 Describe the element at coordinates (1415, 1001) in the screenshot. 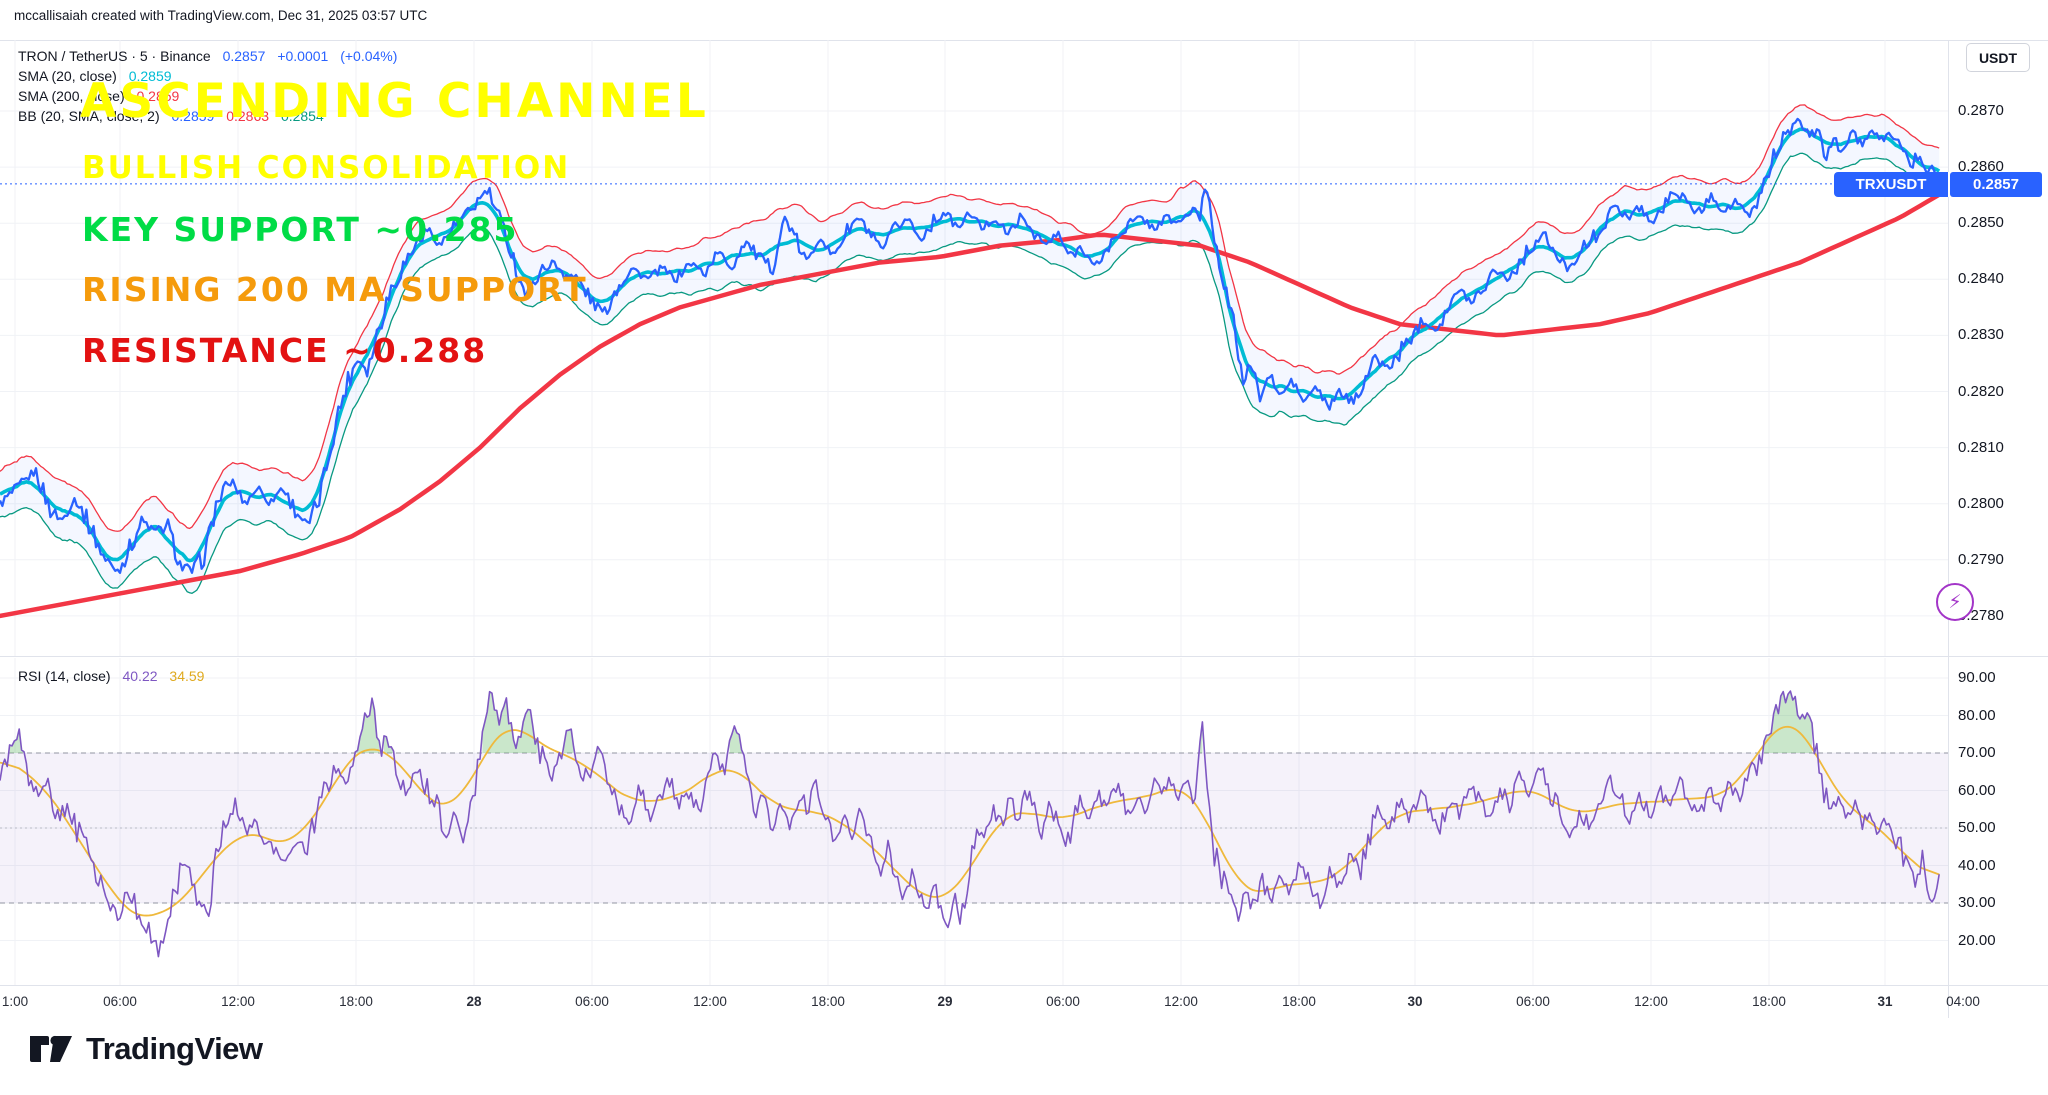

I see `time-tick-label: 30` at that location.